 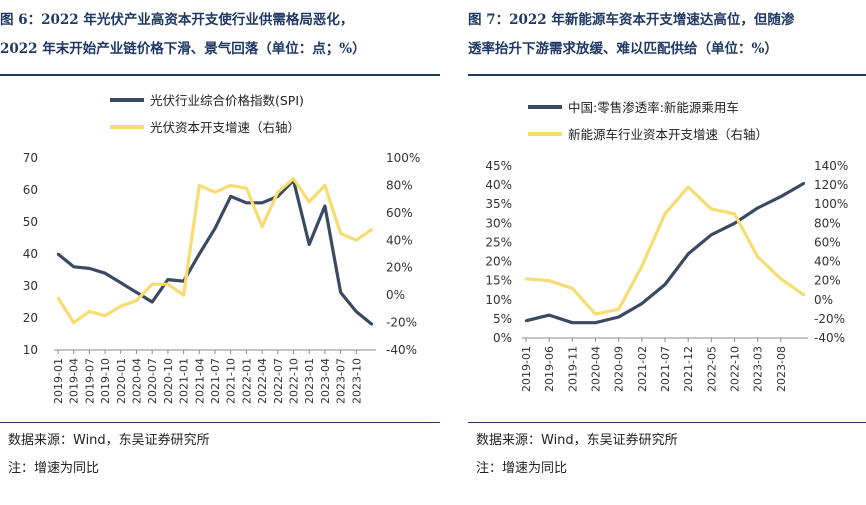 What do you see at coordinates (827, 262) in the screenshot?
I see `y2-tick-label: 40%` at bounding box center [827, 262].